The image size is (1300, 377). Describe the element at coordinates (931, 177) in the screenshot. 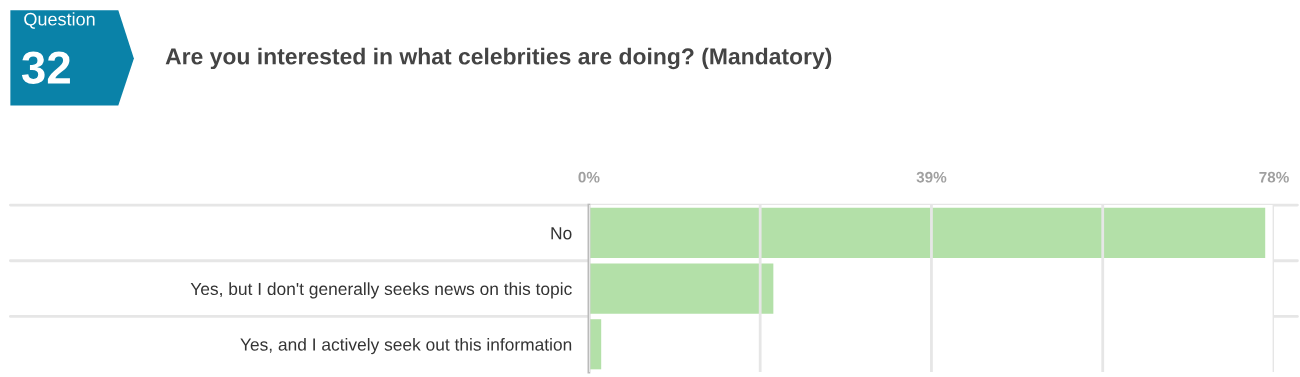

I see `x-tick-label: 39%` at that location.